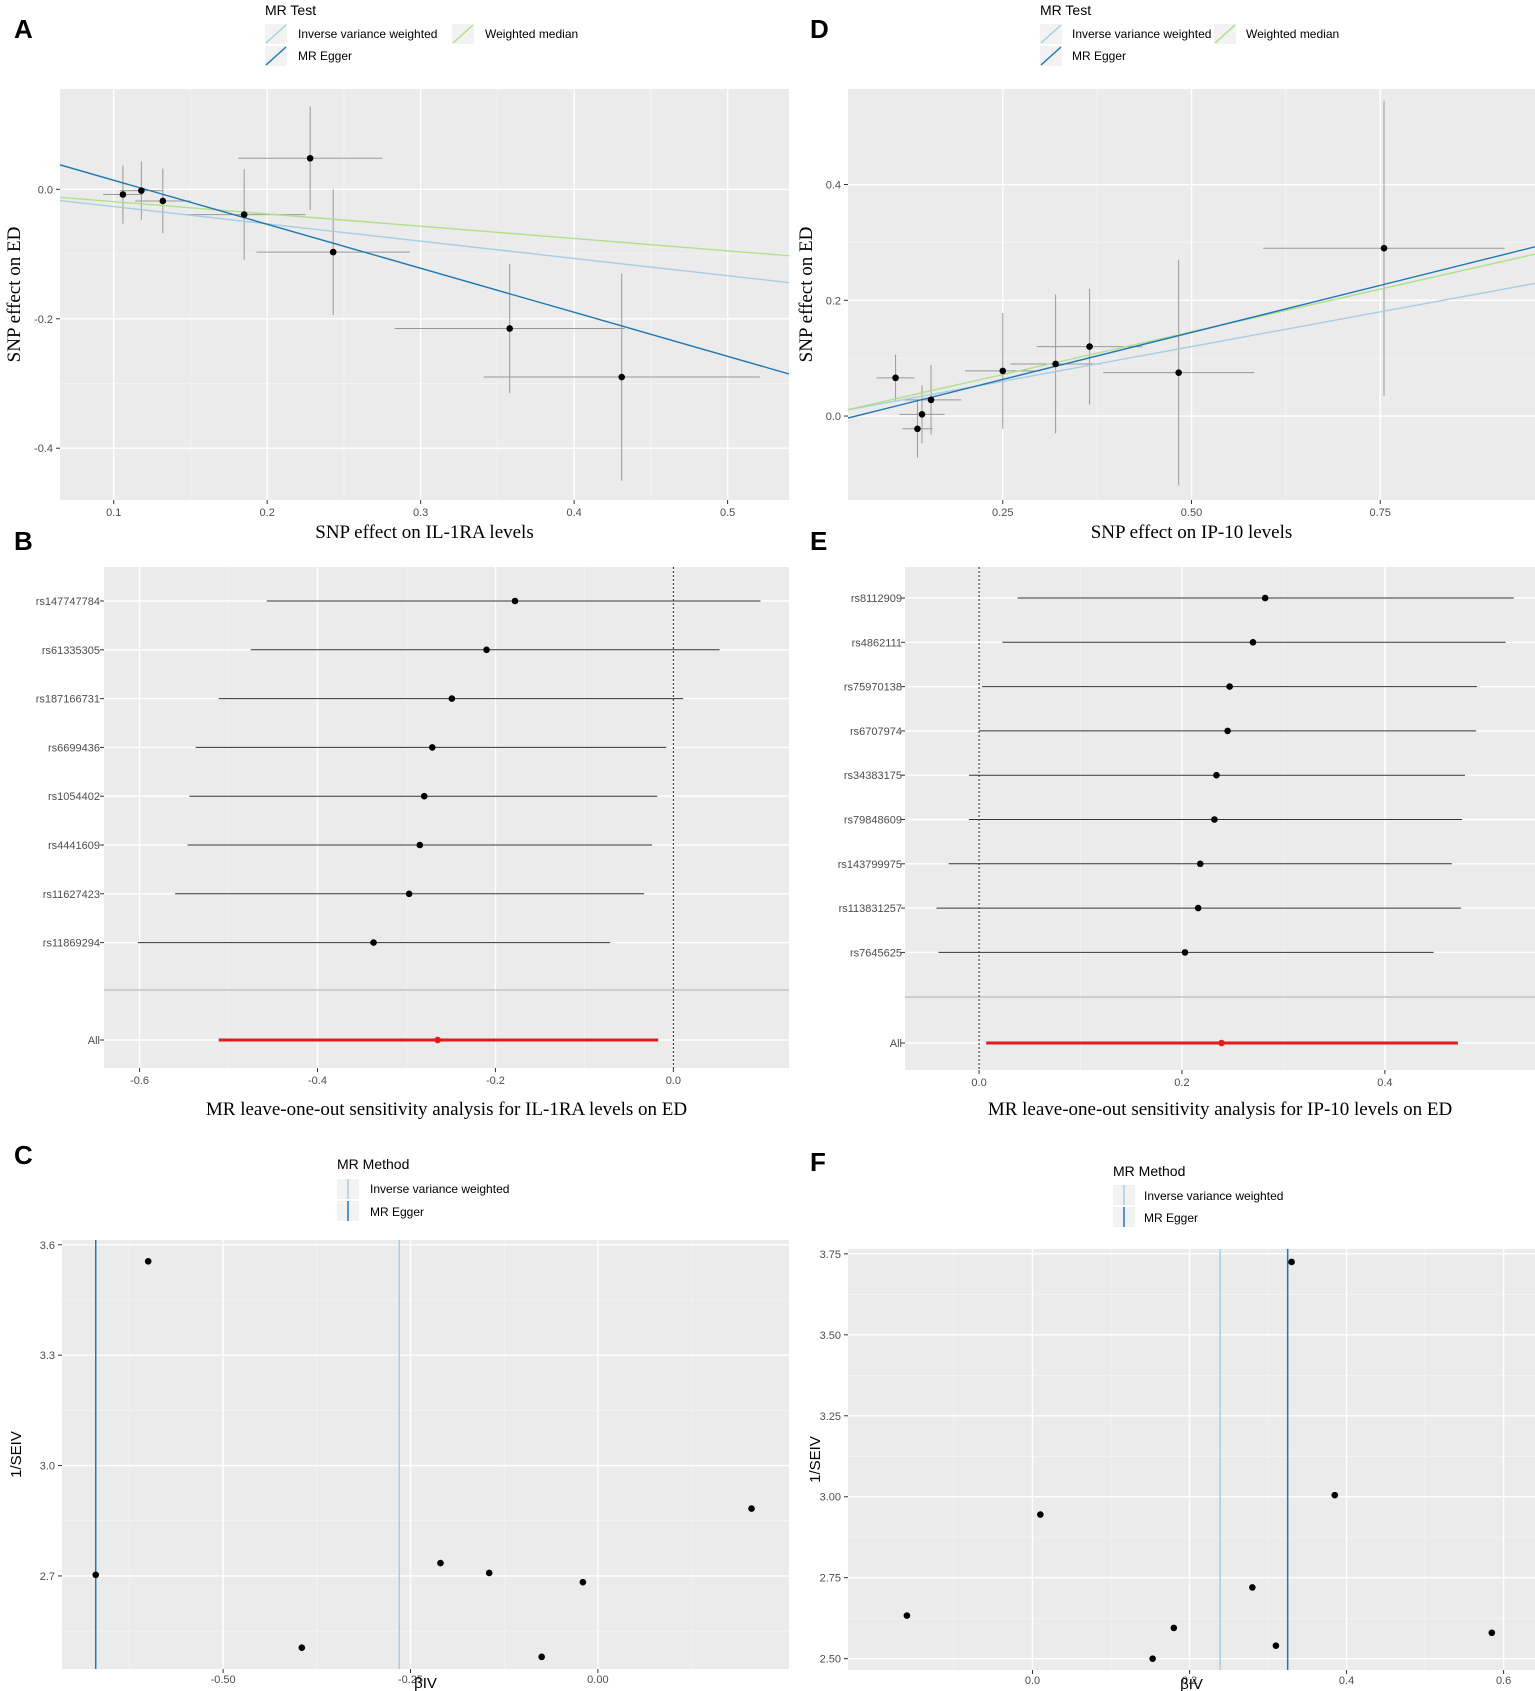  Describe the element at coordinates (873, 821) in the screenshot. I see `snp-label: rs79848609` at that location.